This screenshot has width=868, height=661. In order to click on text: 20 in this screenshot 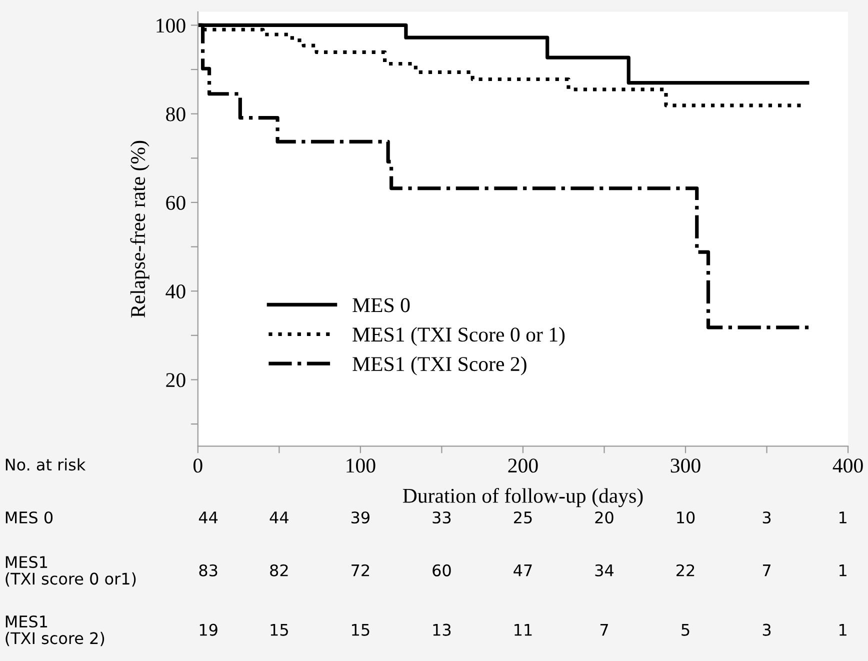, I will do `click(604, 517)`.